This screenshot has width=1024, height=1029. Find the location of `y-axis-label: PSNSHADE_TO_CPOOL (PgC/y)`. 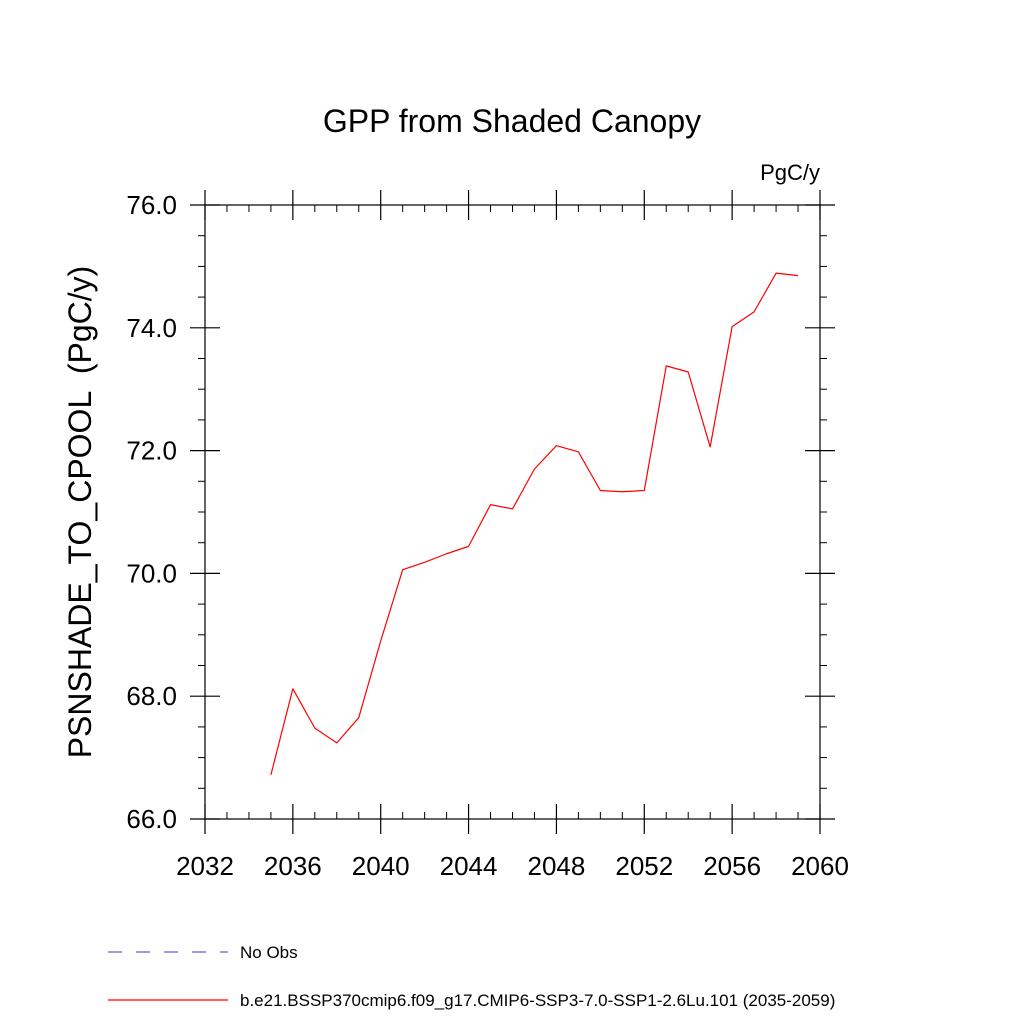

y-axis-label: PSNSHADE_TO_CPOOL (PgC/y) is located at coordinates (80, 512).